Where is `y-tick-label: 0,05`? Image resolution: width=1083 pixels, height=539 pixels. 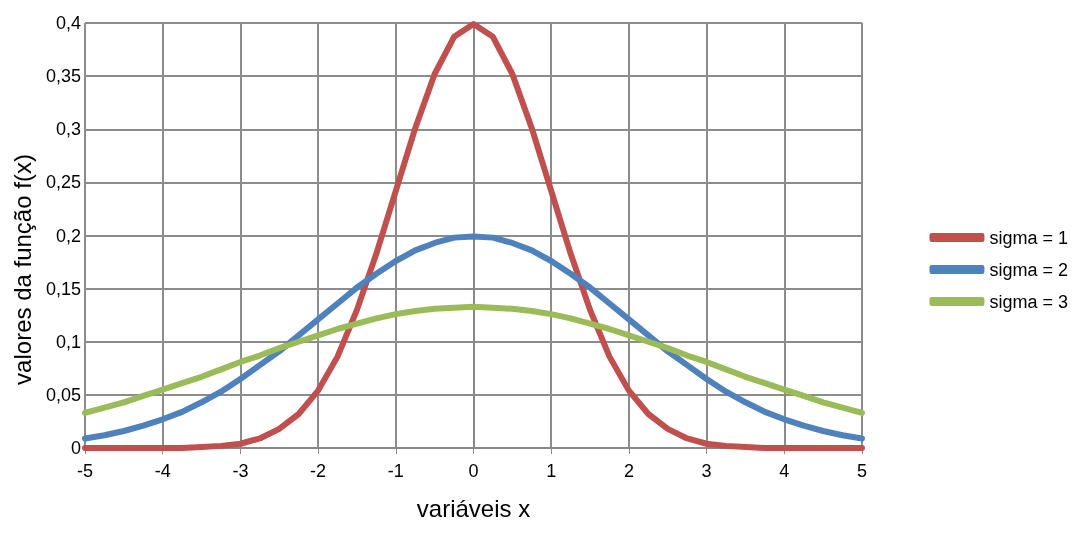
y-tick-label: 0,05 is located at coordinates (63, 394).